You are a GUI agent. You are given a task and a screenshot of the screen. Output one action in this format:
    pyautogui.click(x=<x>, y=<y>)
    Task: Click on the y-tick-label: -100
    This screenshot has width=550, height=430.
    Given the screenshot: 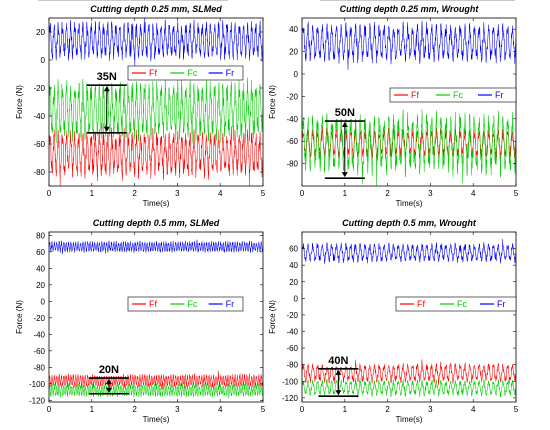 What is the action you would take?
    pyautogui.click(x=290, y=381)
    